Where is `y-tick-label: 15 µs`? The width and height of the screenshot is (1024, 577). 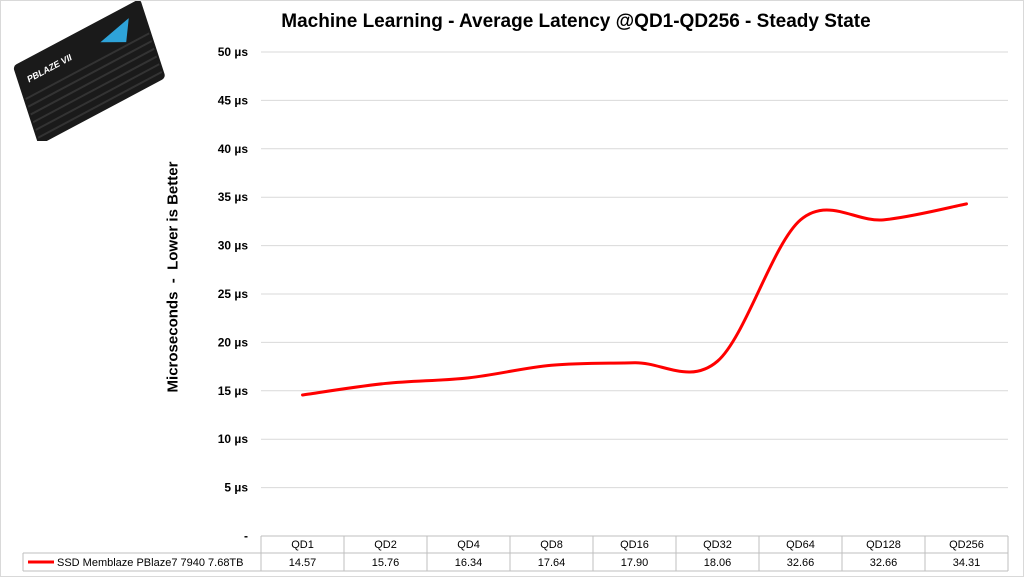
y-tick-label: 15 µs is located at coordinates (233, 391).